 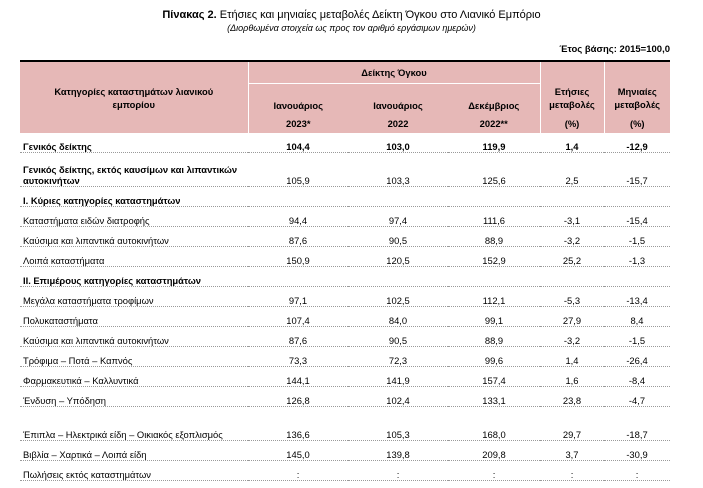 I want to click on cell-value: 119,9, so click(x=494, y=146).